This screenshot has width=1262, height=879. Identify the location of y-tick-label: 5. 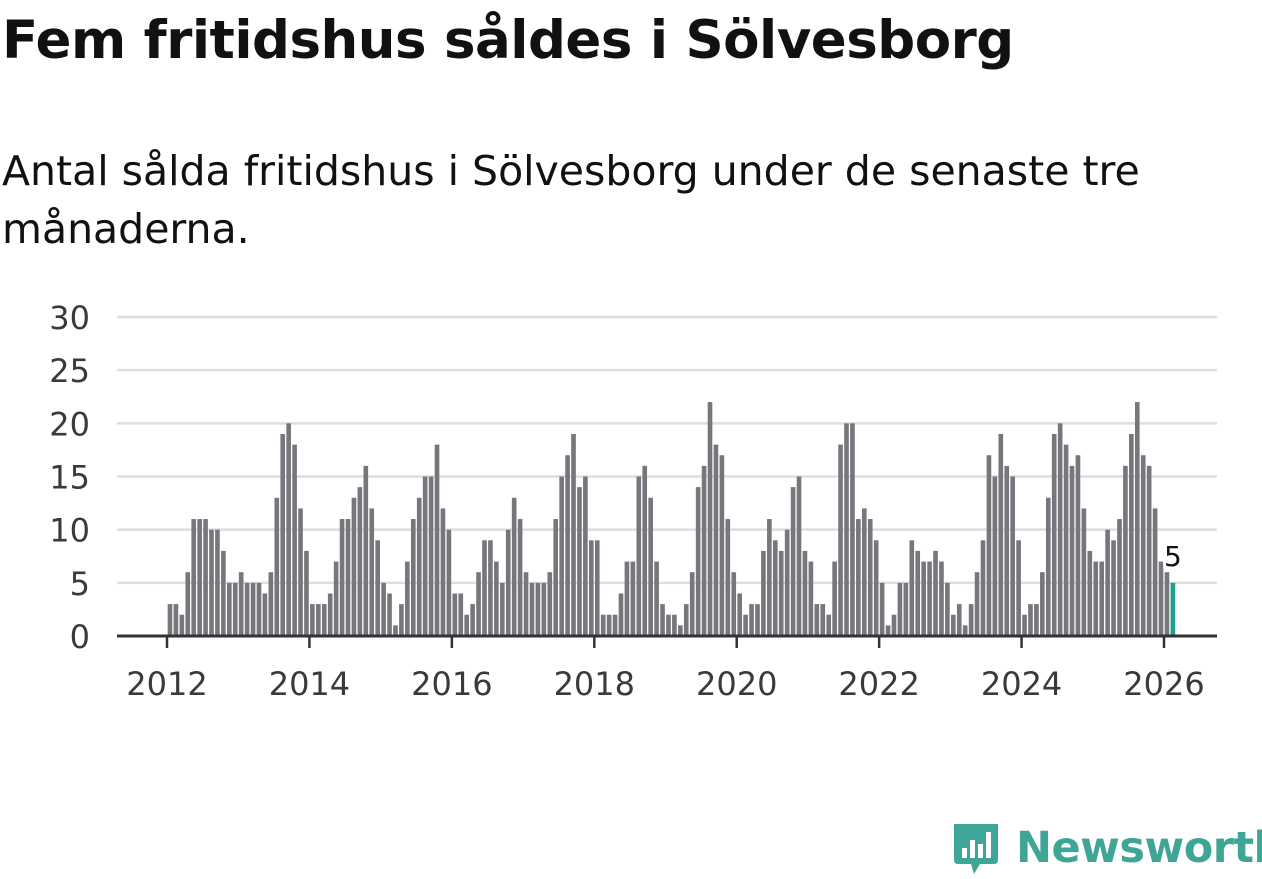
(80, 584).